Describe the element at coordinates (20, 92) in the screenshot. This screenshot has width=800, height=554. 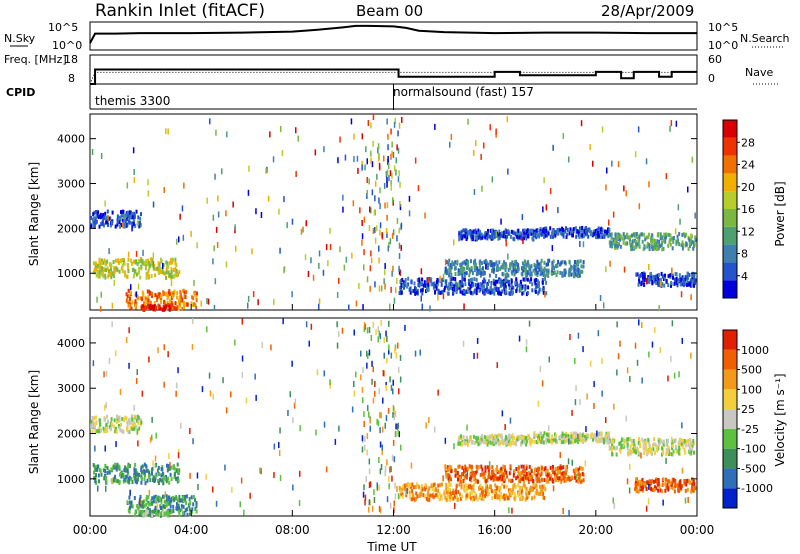
I see `cpid-label: CPID` at that location.